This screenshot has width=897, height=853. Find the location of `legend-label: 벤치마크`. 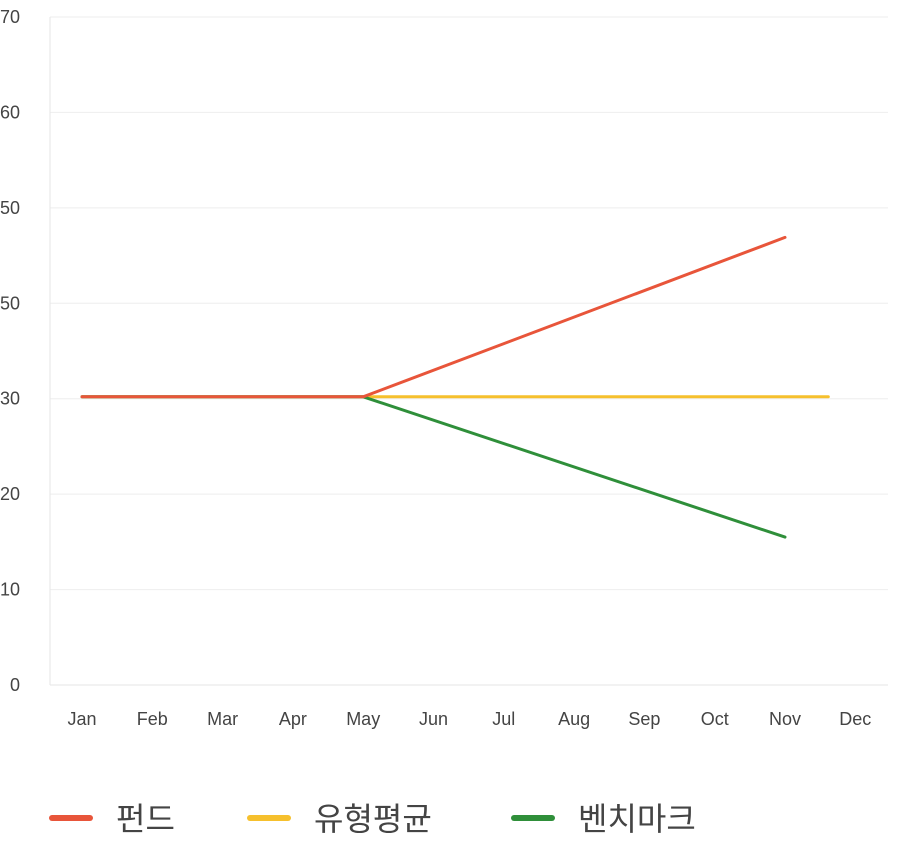

legend-label: 벤치마크 is located at coordinates (637, 819).